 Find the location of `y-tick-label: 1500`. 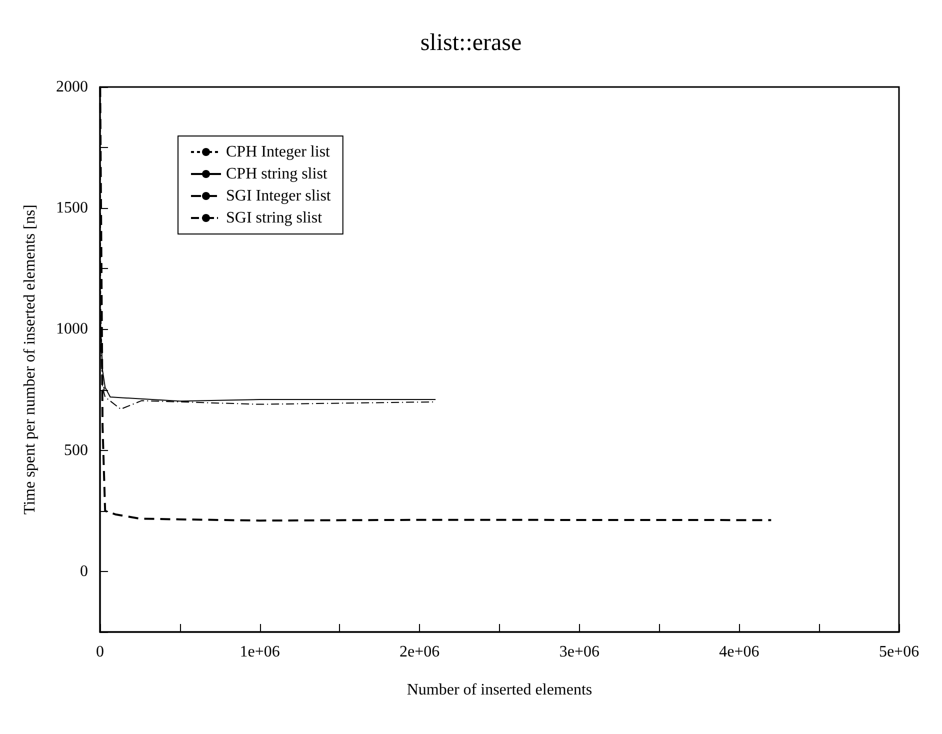

y-tick-label: 1500 is located at coordinates (72, 208).